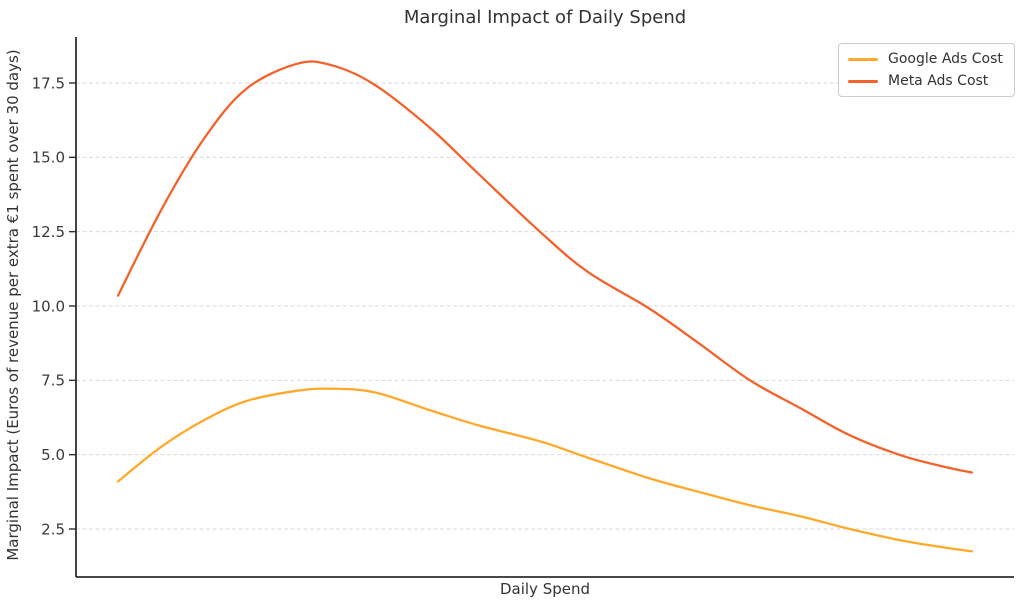  I want to click on y-tick-label: 15.0, so click(48, 158).